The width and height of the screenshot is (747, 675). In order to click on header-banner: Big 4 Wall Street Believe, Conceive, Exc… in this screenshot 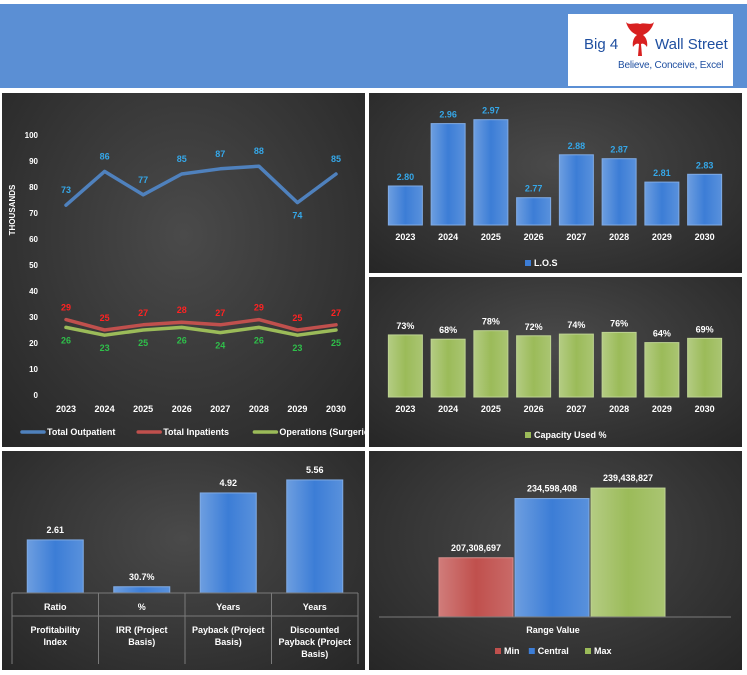, I will do `click(373, 46)`.